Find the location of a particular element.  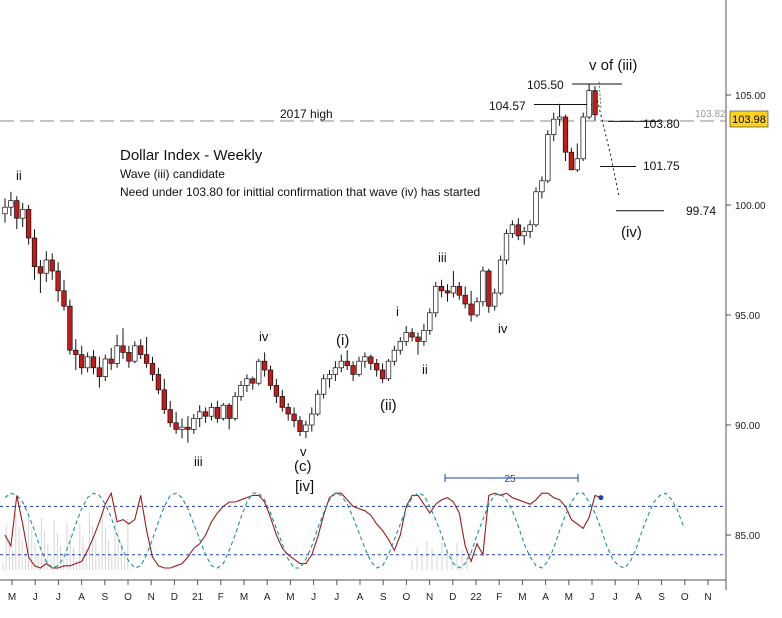

wave-label-i: i is located at coordinates (397, 311).